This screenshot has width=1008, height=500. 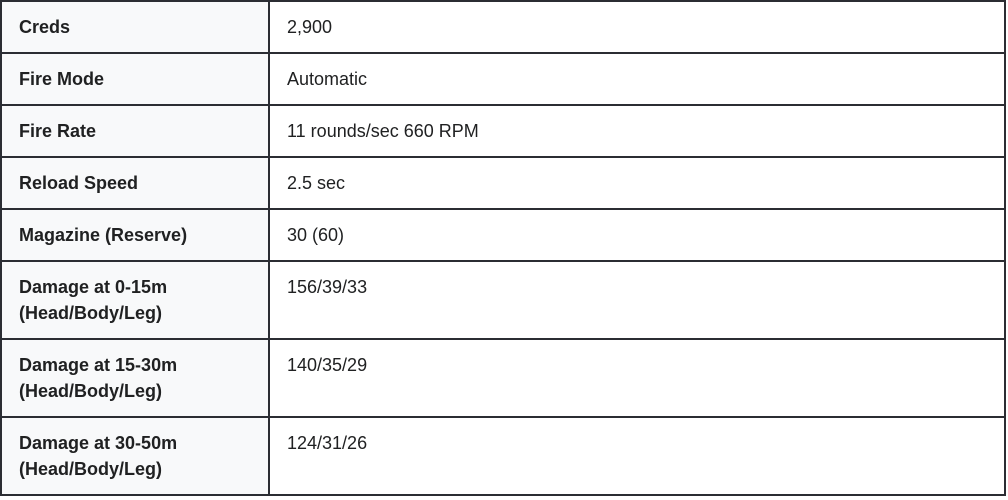 I want to click on stat-value-reload-speed: 2.5 sec, so click(x=637, y=183).